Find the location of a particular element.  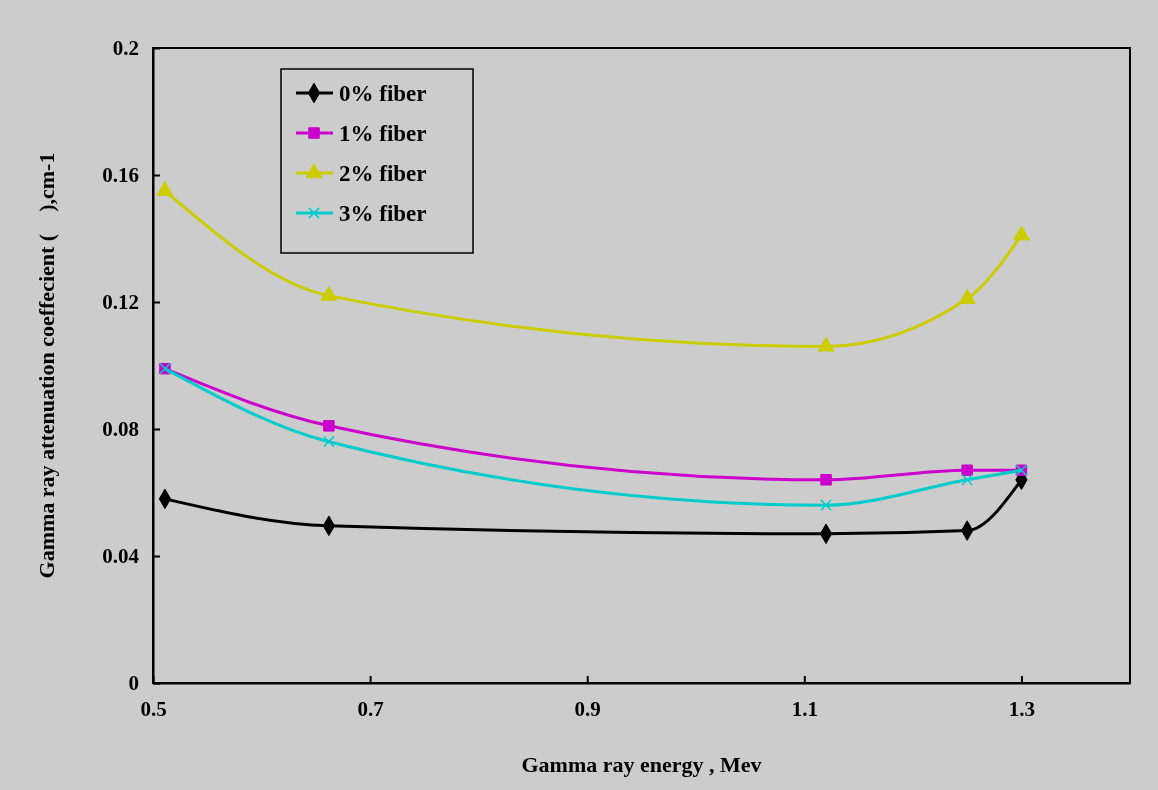

legend-label: 0% fiber is located at coordinates (383, 93).